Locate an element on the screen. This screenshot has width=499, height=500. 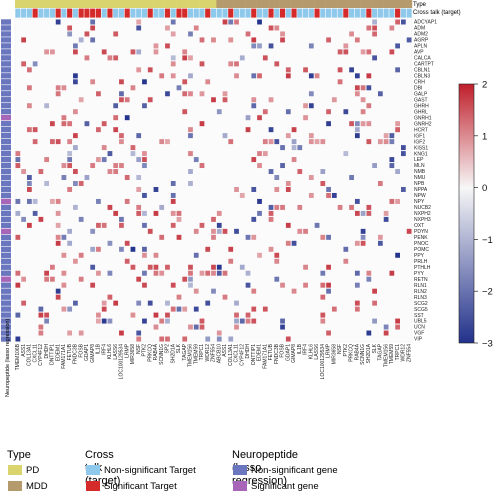
column-label: KLHL6 is located at coordinates (311, 352).